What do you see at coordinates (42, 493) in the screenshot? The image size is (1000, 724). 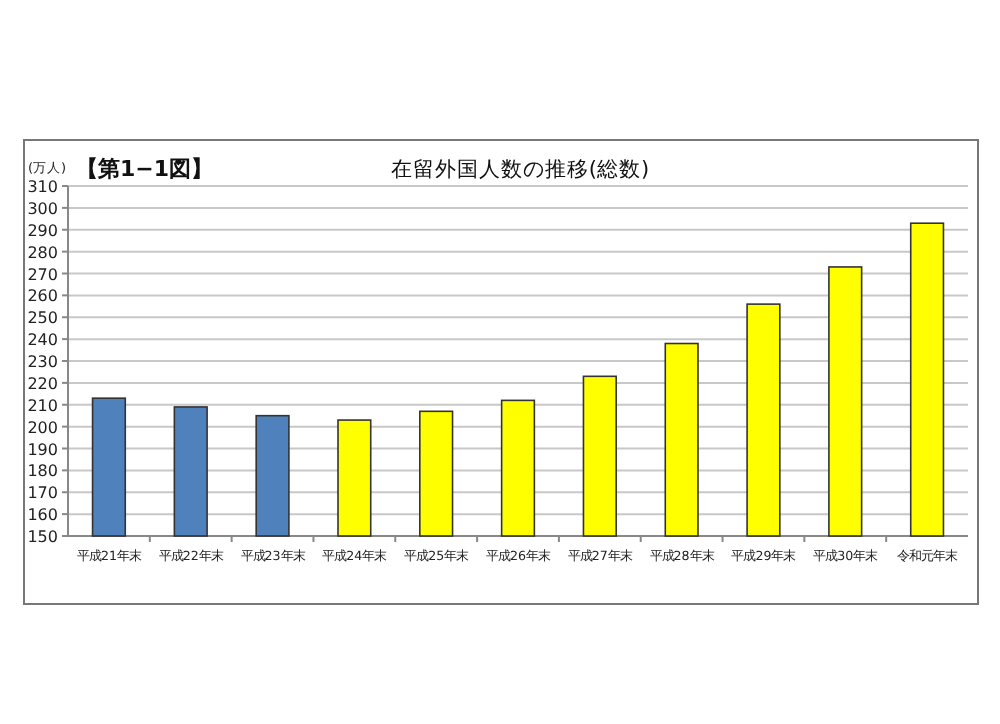 I see `y-tick-label: 170` at bounding box center [42, 493].